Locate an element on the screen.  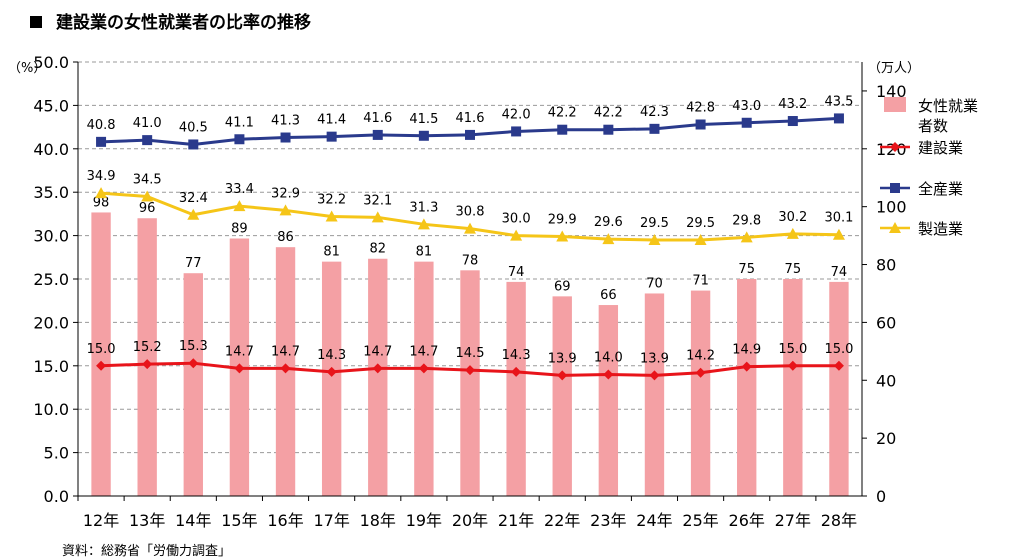
x-axis-tick-label: 22年 is located at coordinates (562, 520).